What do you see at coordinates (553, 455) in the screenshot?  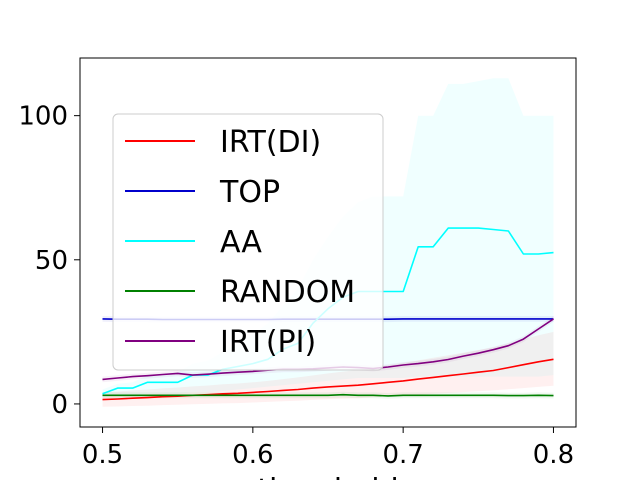 I see `x-tick-label: 0.8` at bounding box center [553, 455].